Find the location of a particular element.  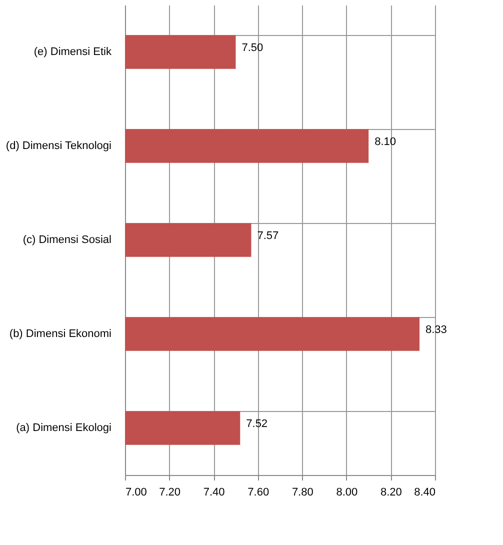

y-tick-label: (c) Dimensi Sosial is located at coordinates (67, 240).